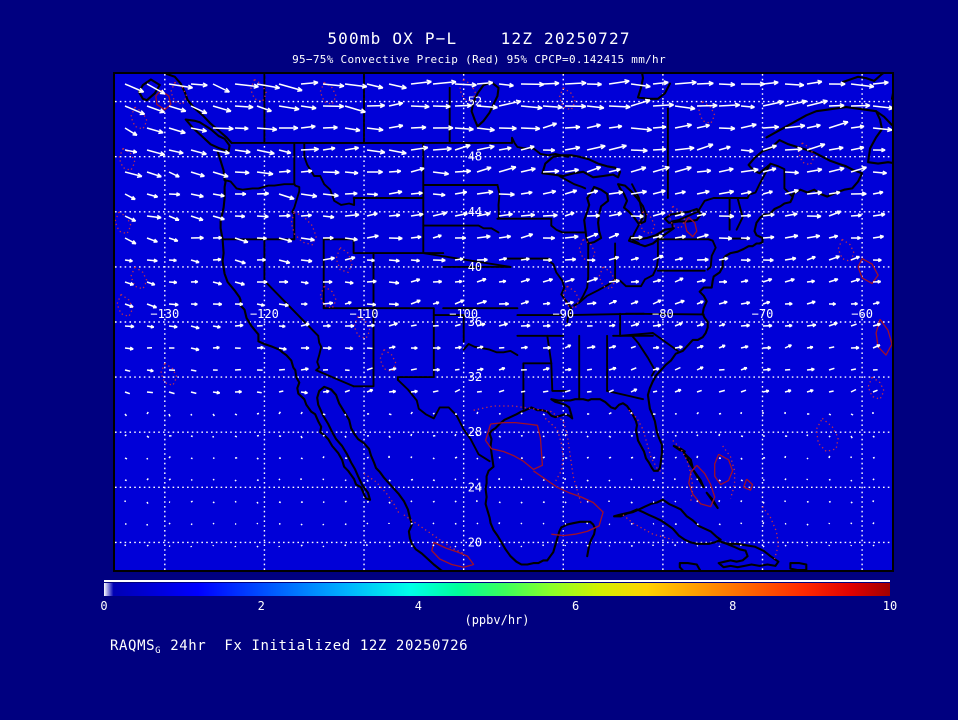 This screenshot has width=958, height=720. What do you see at coordinates (463, 314) in the screenshot?
I see `lon-label--100: −100` at bounding box center [463, 314].